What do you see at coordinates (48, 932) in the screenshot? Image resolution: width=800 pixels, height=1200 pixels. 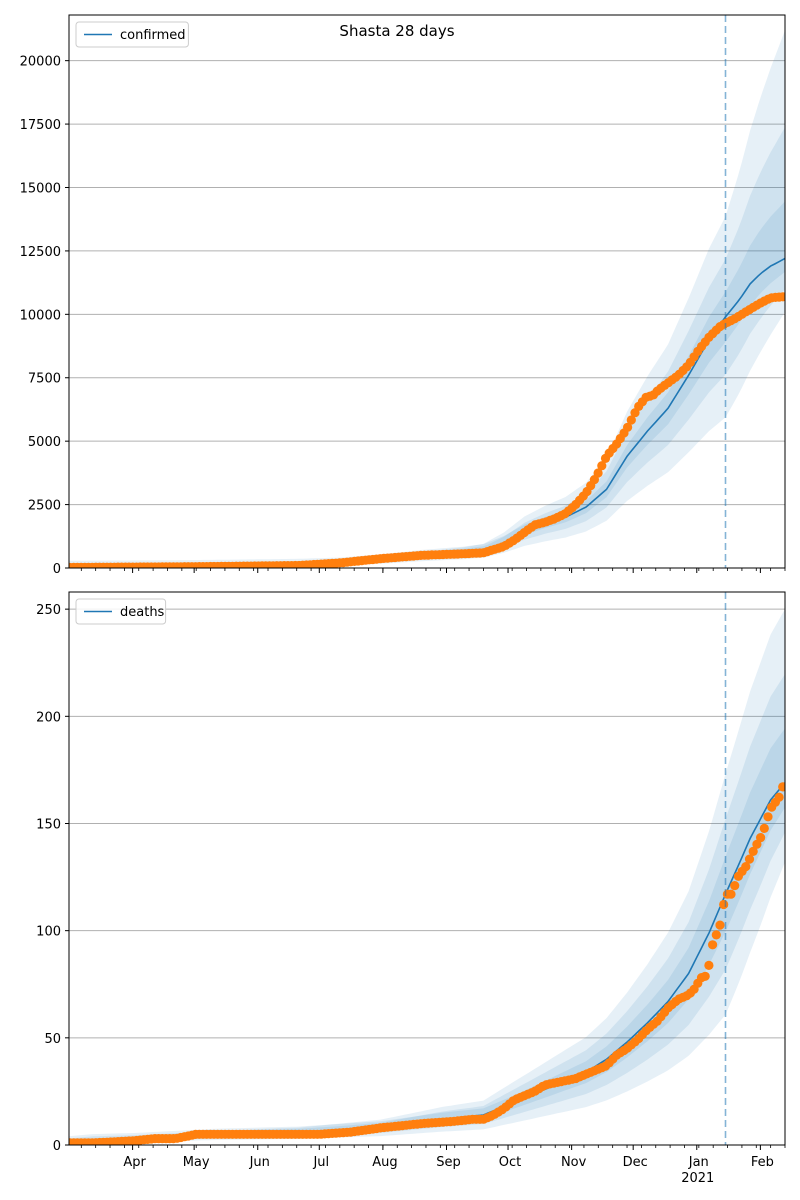 I see `y-tick-label: 100` at bounding box center [48, 932].